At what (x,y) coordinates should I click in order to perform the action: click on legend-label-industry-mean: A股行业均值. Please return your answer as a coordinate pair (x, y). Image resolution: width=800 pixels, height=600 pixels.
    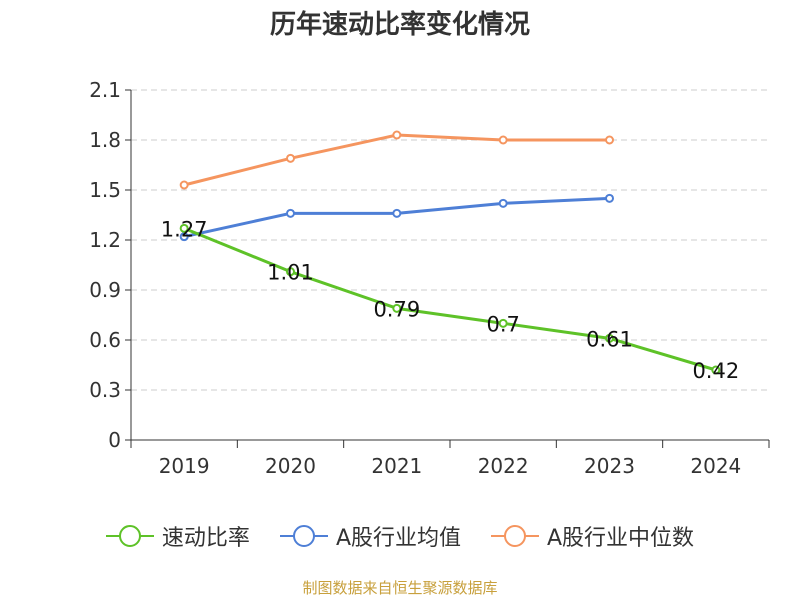
    Looking at the image, I should click on (398, 538).